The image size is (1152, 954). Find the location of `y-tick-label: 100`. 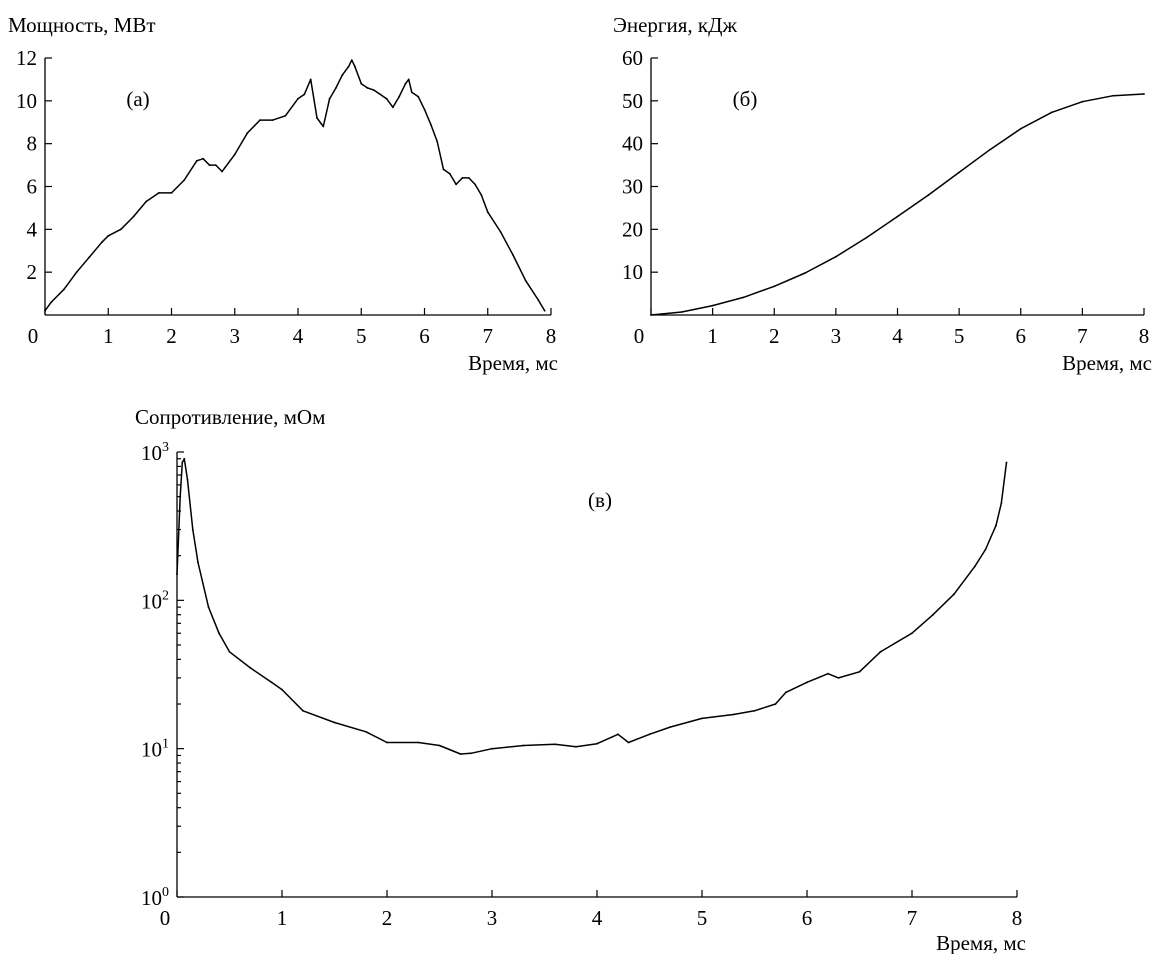

y-tick-label: 100 is located at coordinates (155, 897).